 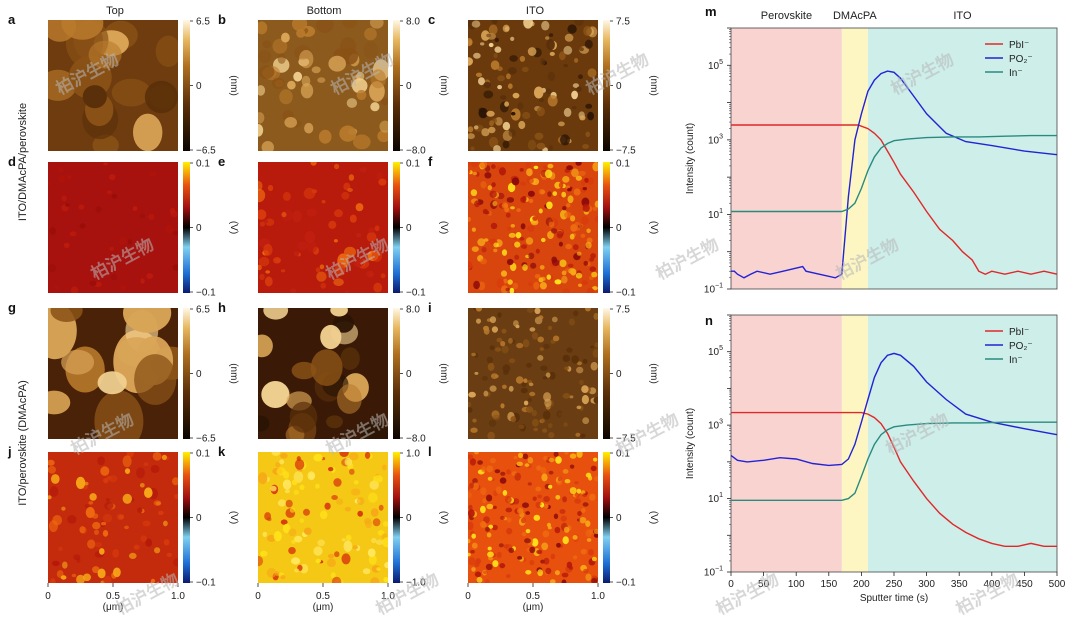 I want to click on colorbar-tick-g: 6.5, so click(x=203, y=310).